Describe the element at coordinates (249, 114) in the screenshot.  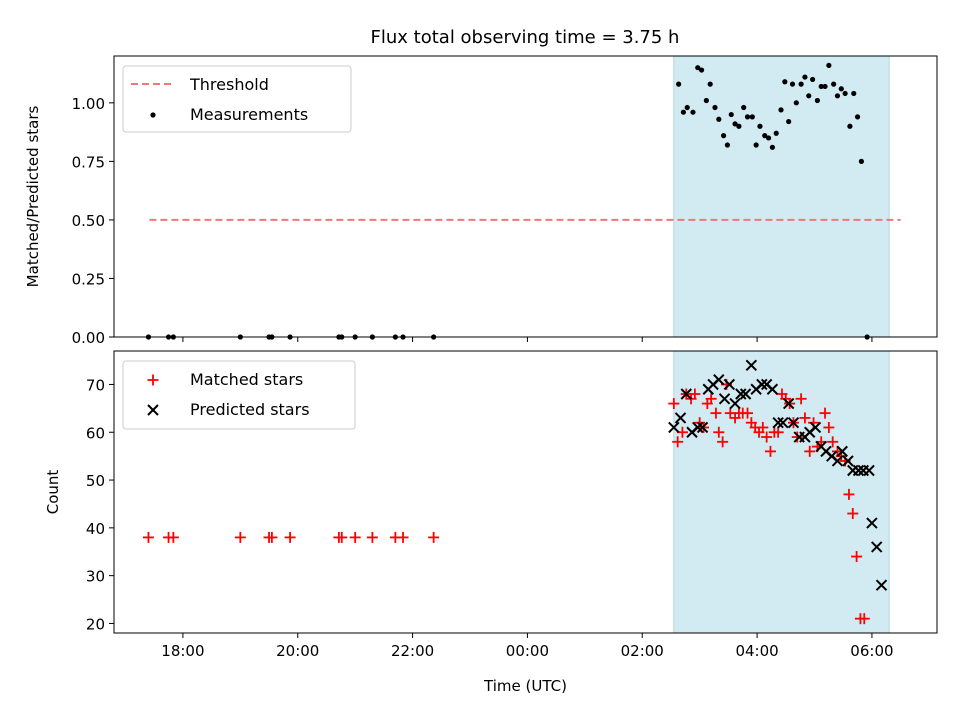
I see `legend-measurement-label: Measurements` at that location.